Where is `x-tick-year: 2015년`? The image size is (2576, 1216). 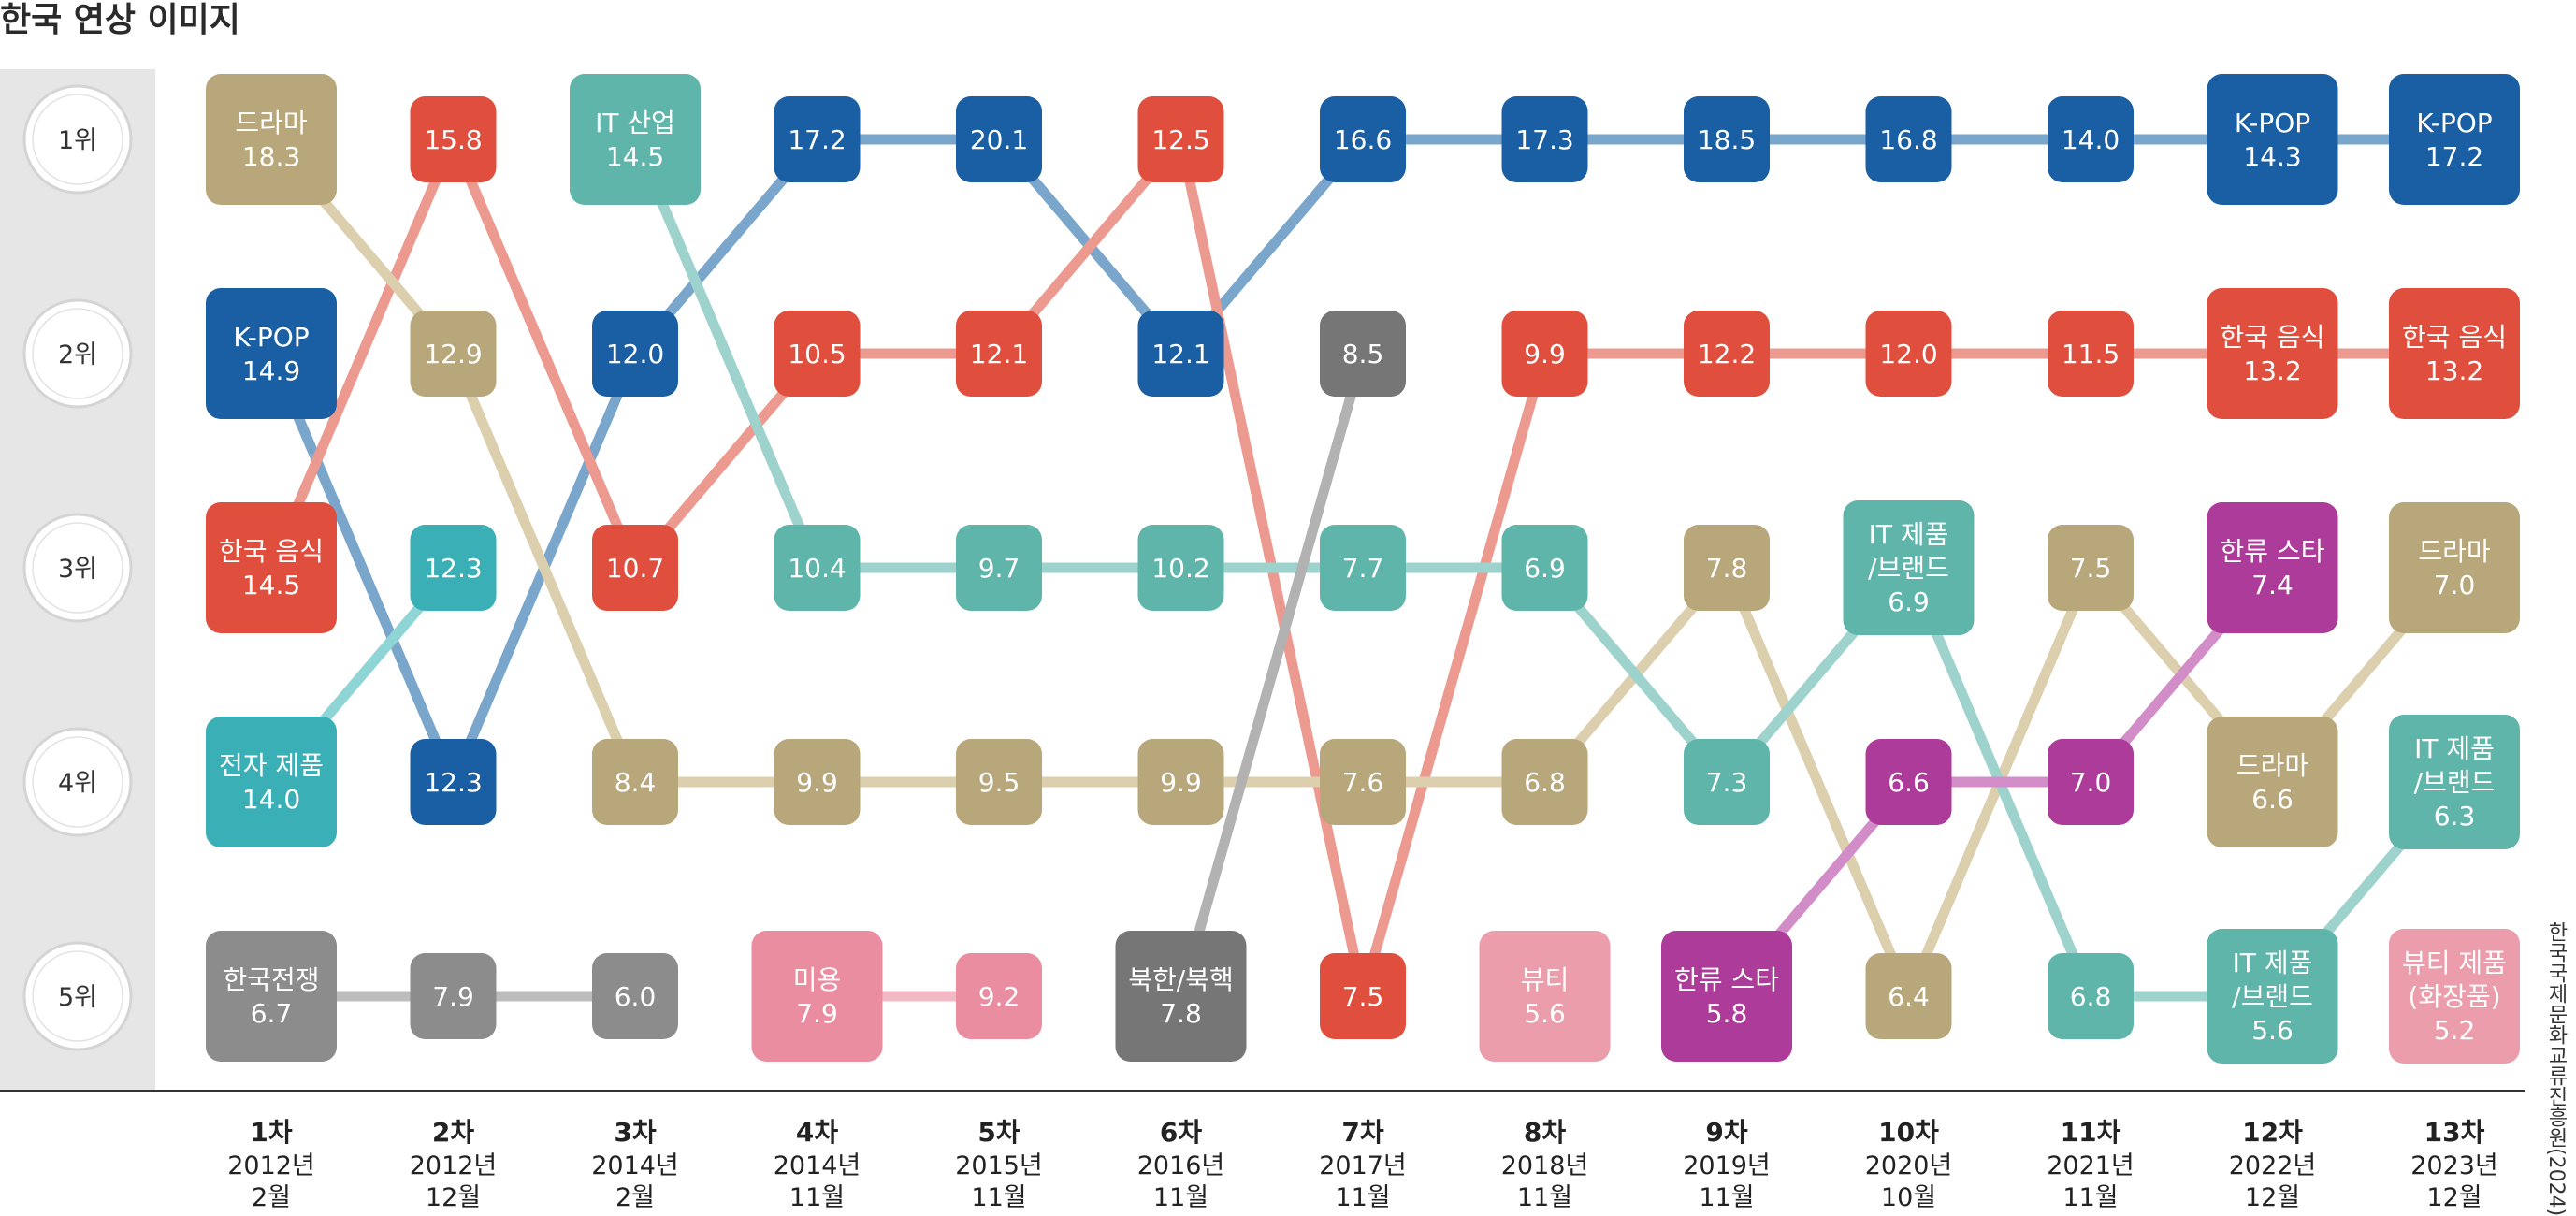
x-tick-year: 2015년 is located at coordinates (999, 1165).